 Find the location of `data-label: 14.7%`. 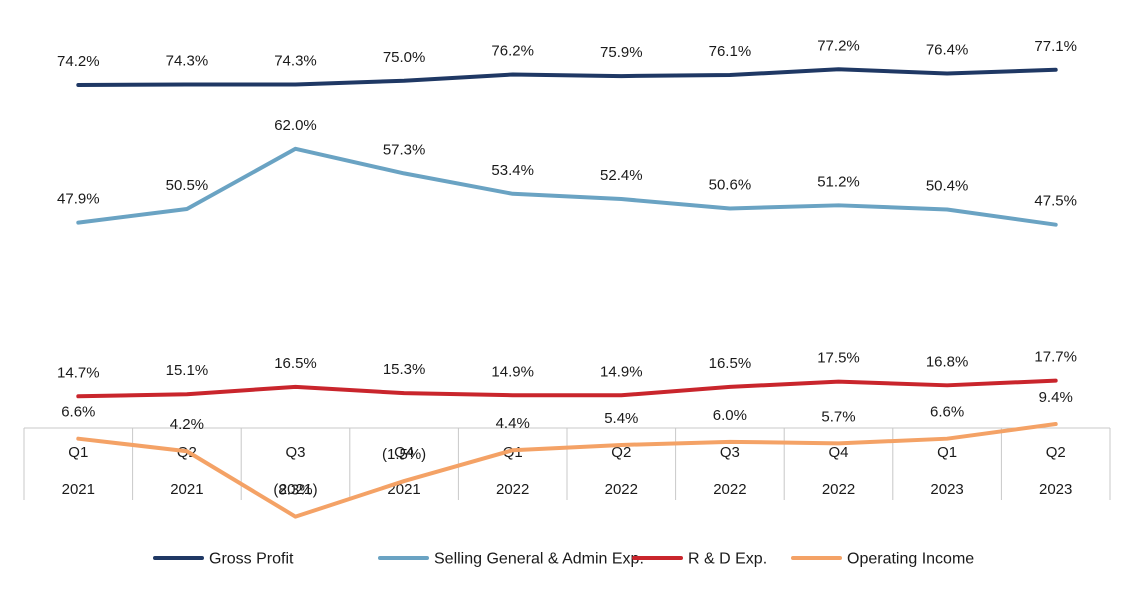

data-label: 14.7% is located at coordinates (78, 372).